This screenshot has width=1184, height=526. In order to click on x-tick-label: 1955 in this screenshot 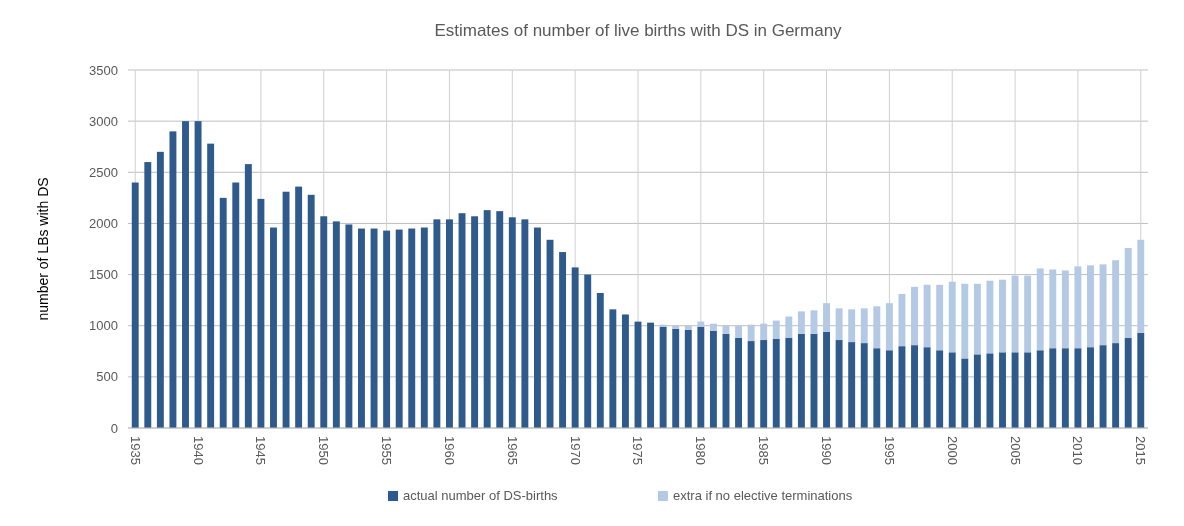, I will do `click(387, 450)`.